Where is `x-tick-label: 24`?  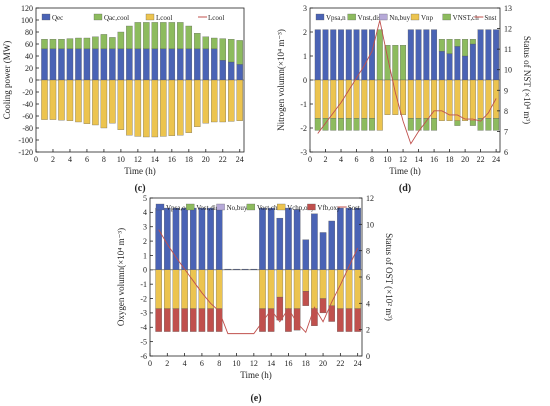 x-tick-label: 24 is located at coordinates (240, 159).